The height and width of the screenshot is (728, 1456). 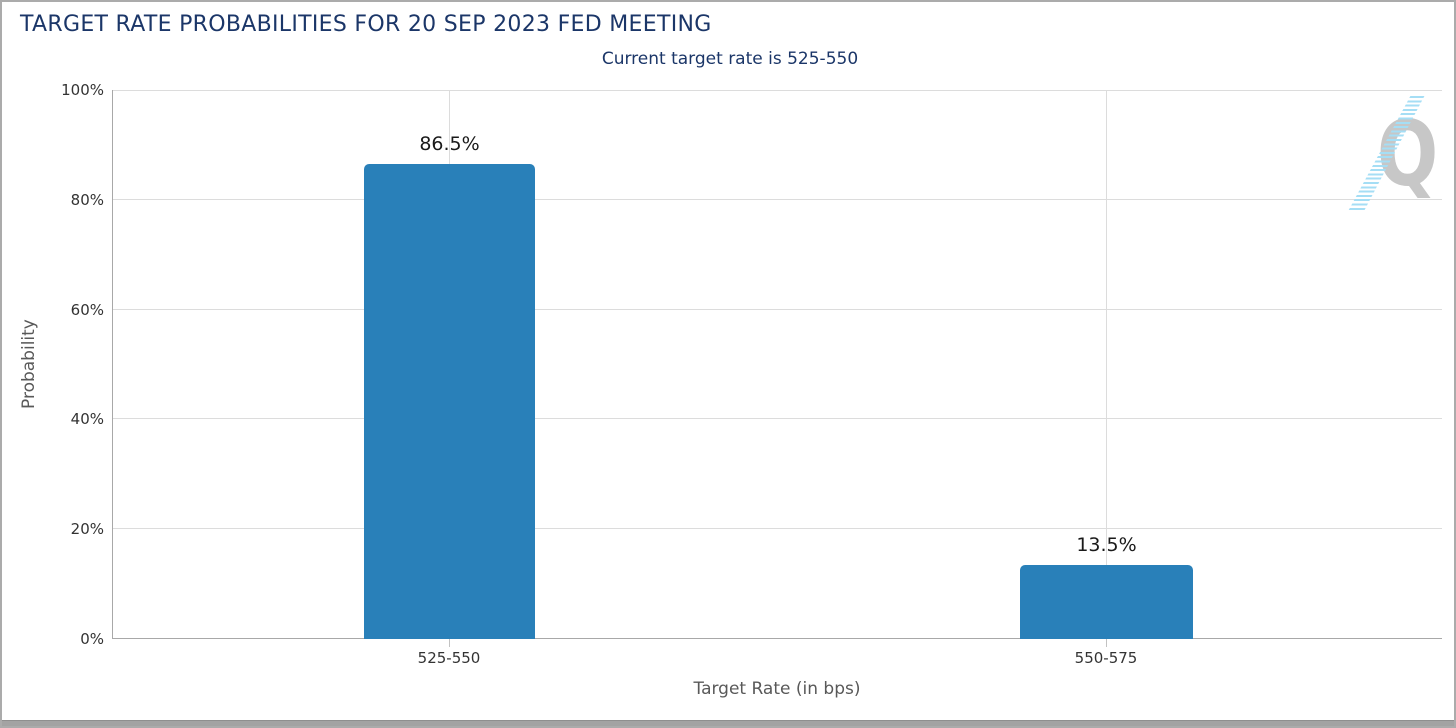 I want to click on chart-subtitle: Current target rate is 525-550, so click(x=730, y=59).